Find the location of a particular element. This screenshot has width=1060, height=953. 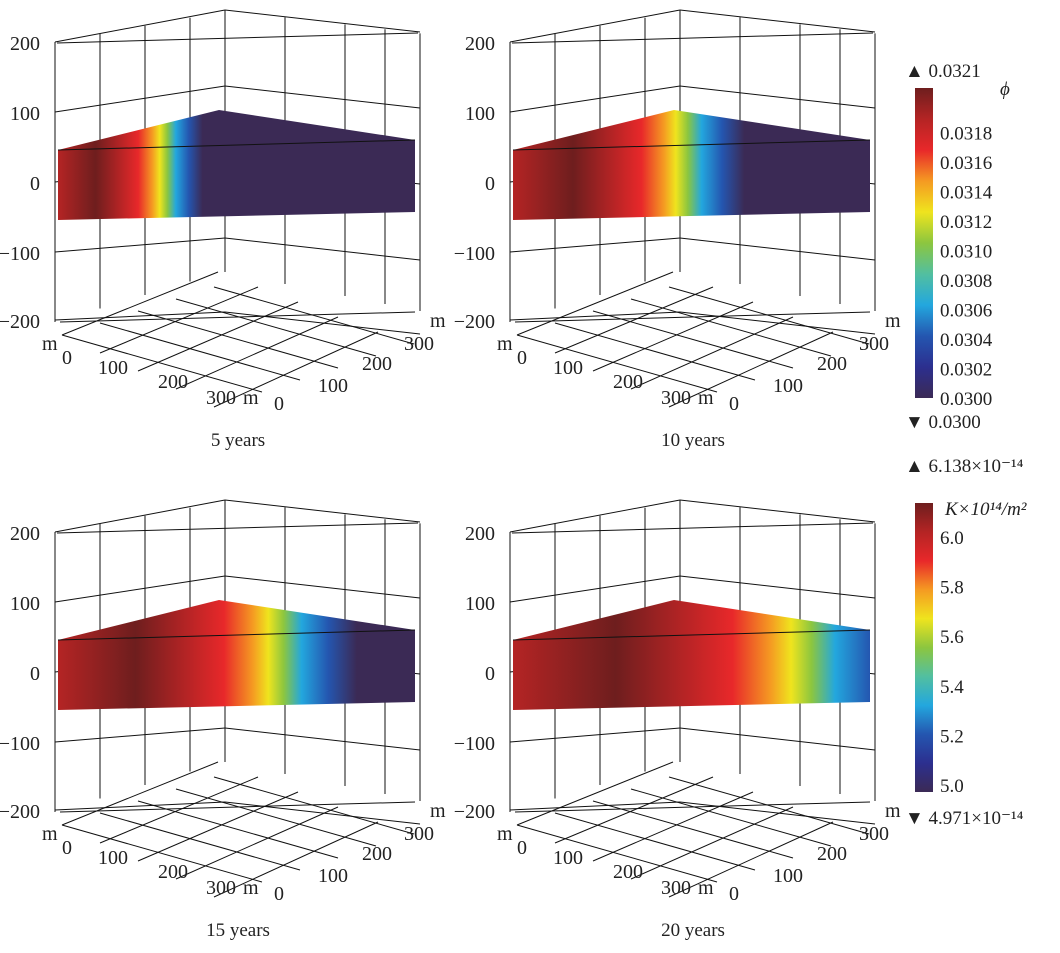

colorbar-tick-label: 0.0318 is located at coordinates (966, 133).